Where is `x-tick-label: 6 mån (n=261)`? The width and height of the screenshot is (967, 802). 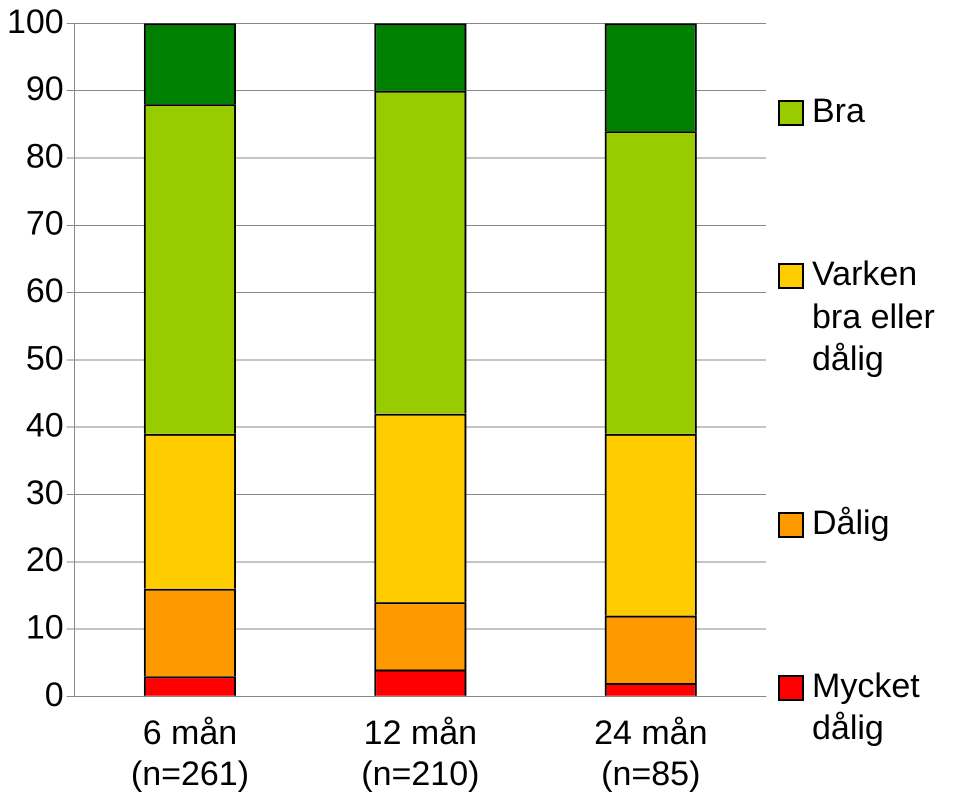
x-tick-label: 6 mån (n=261) is located at coordinates (190, 753).